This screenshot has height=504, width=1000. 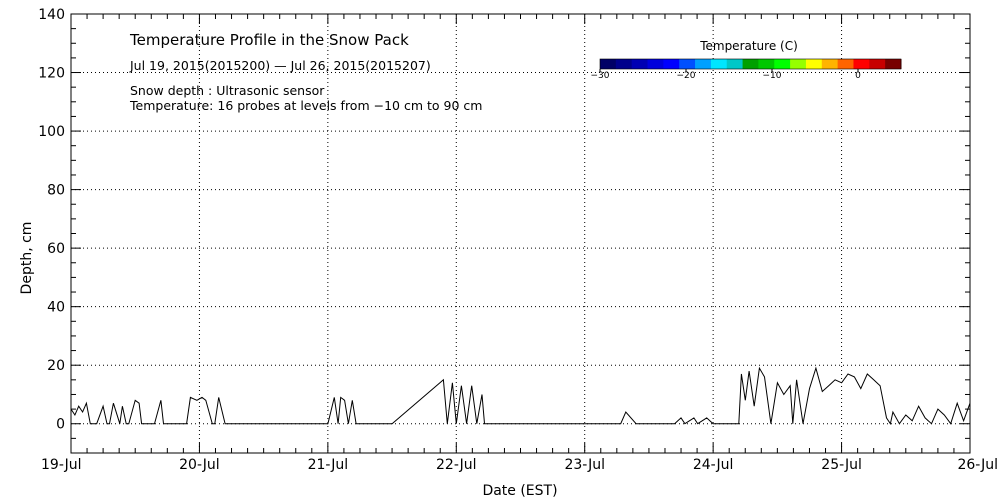 I want to click on x-tick-label: 23-Jul, so click(x=584, y=465).